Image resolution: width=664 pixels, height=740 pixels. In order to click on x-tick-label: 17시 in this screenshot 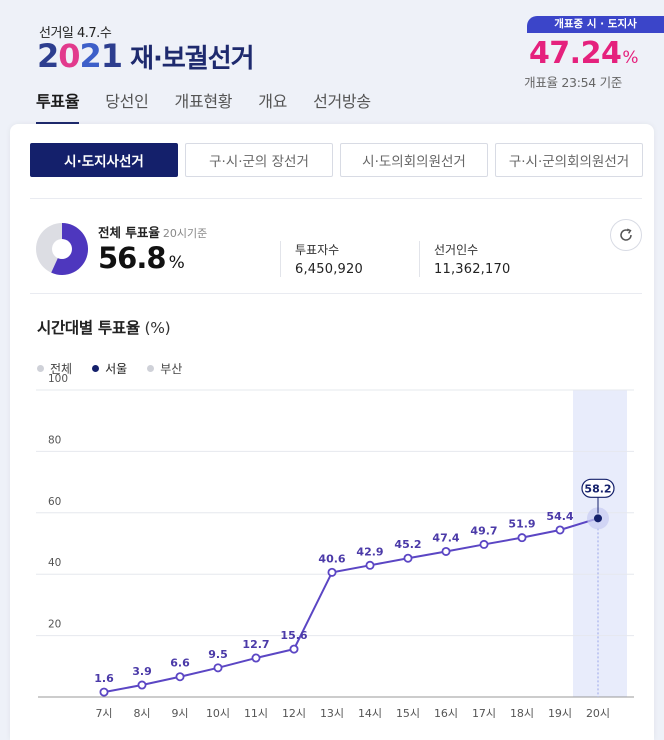, I will do `click(484, 713)`.